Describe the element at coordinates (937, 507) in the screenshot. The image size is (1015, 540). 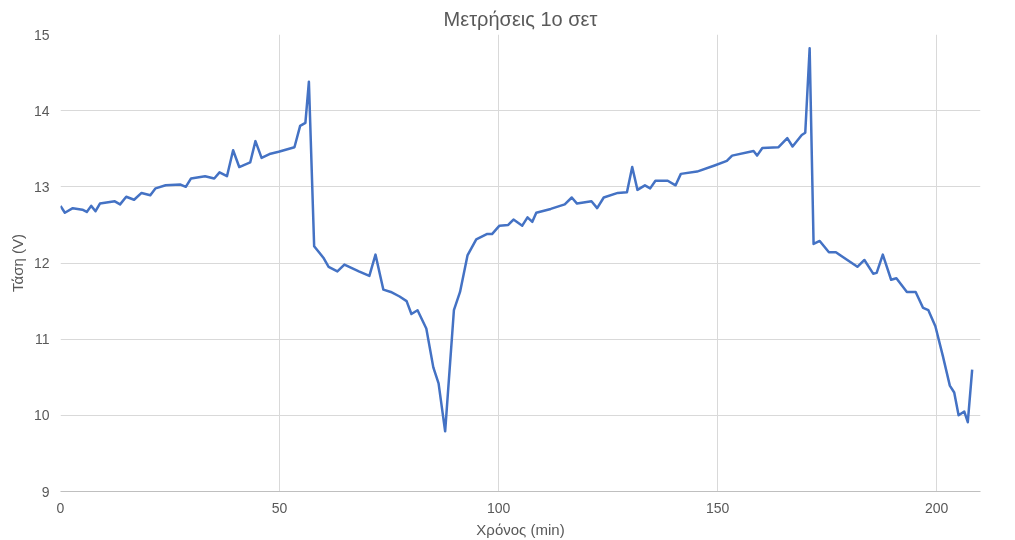
I see `x-tick-label: 200` at that location.